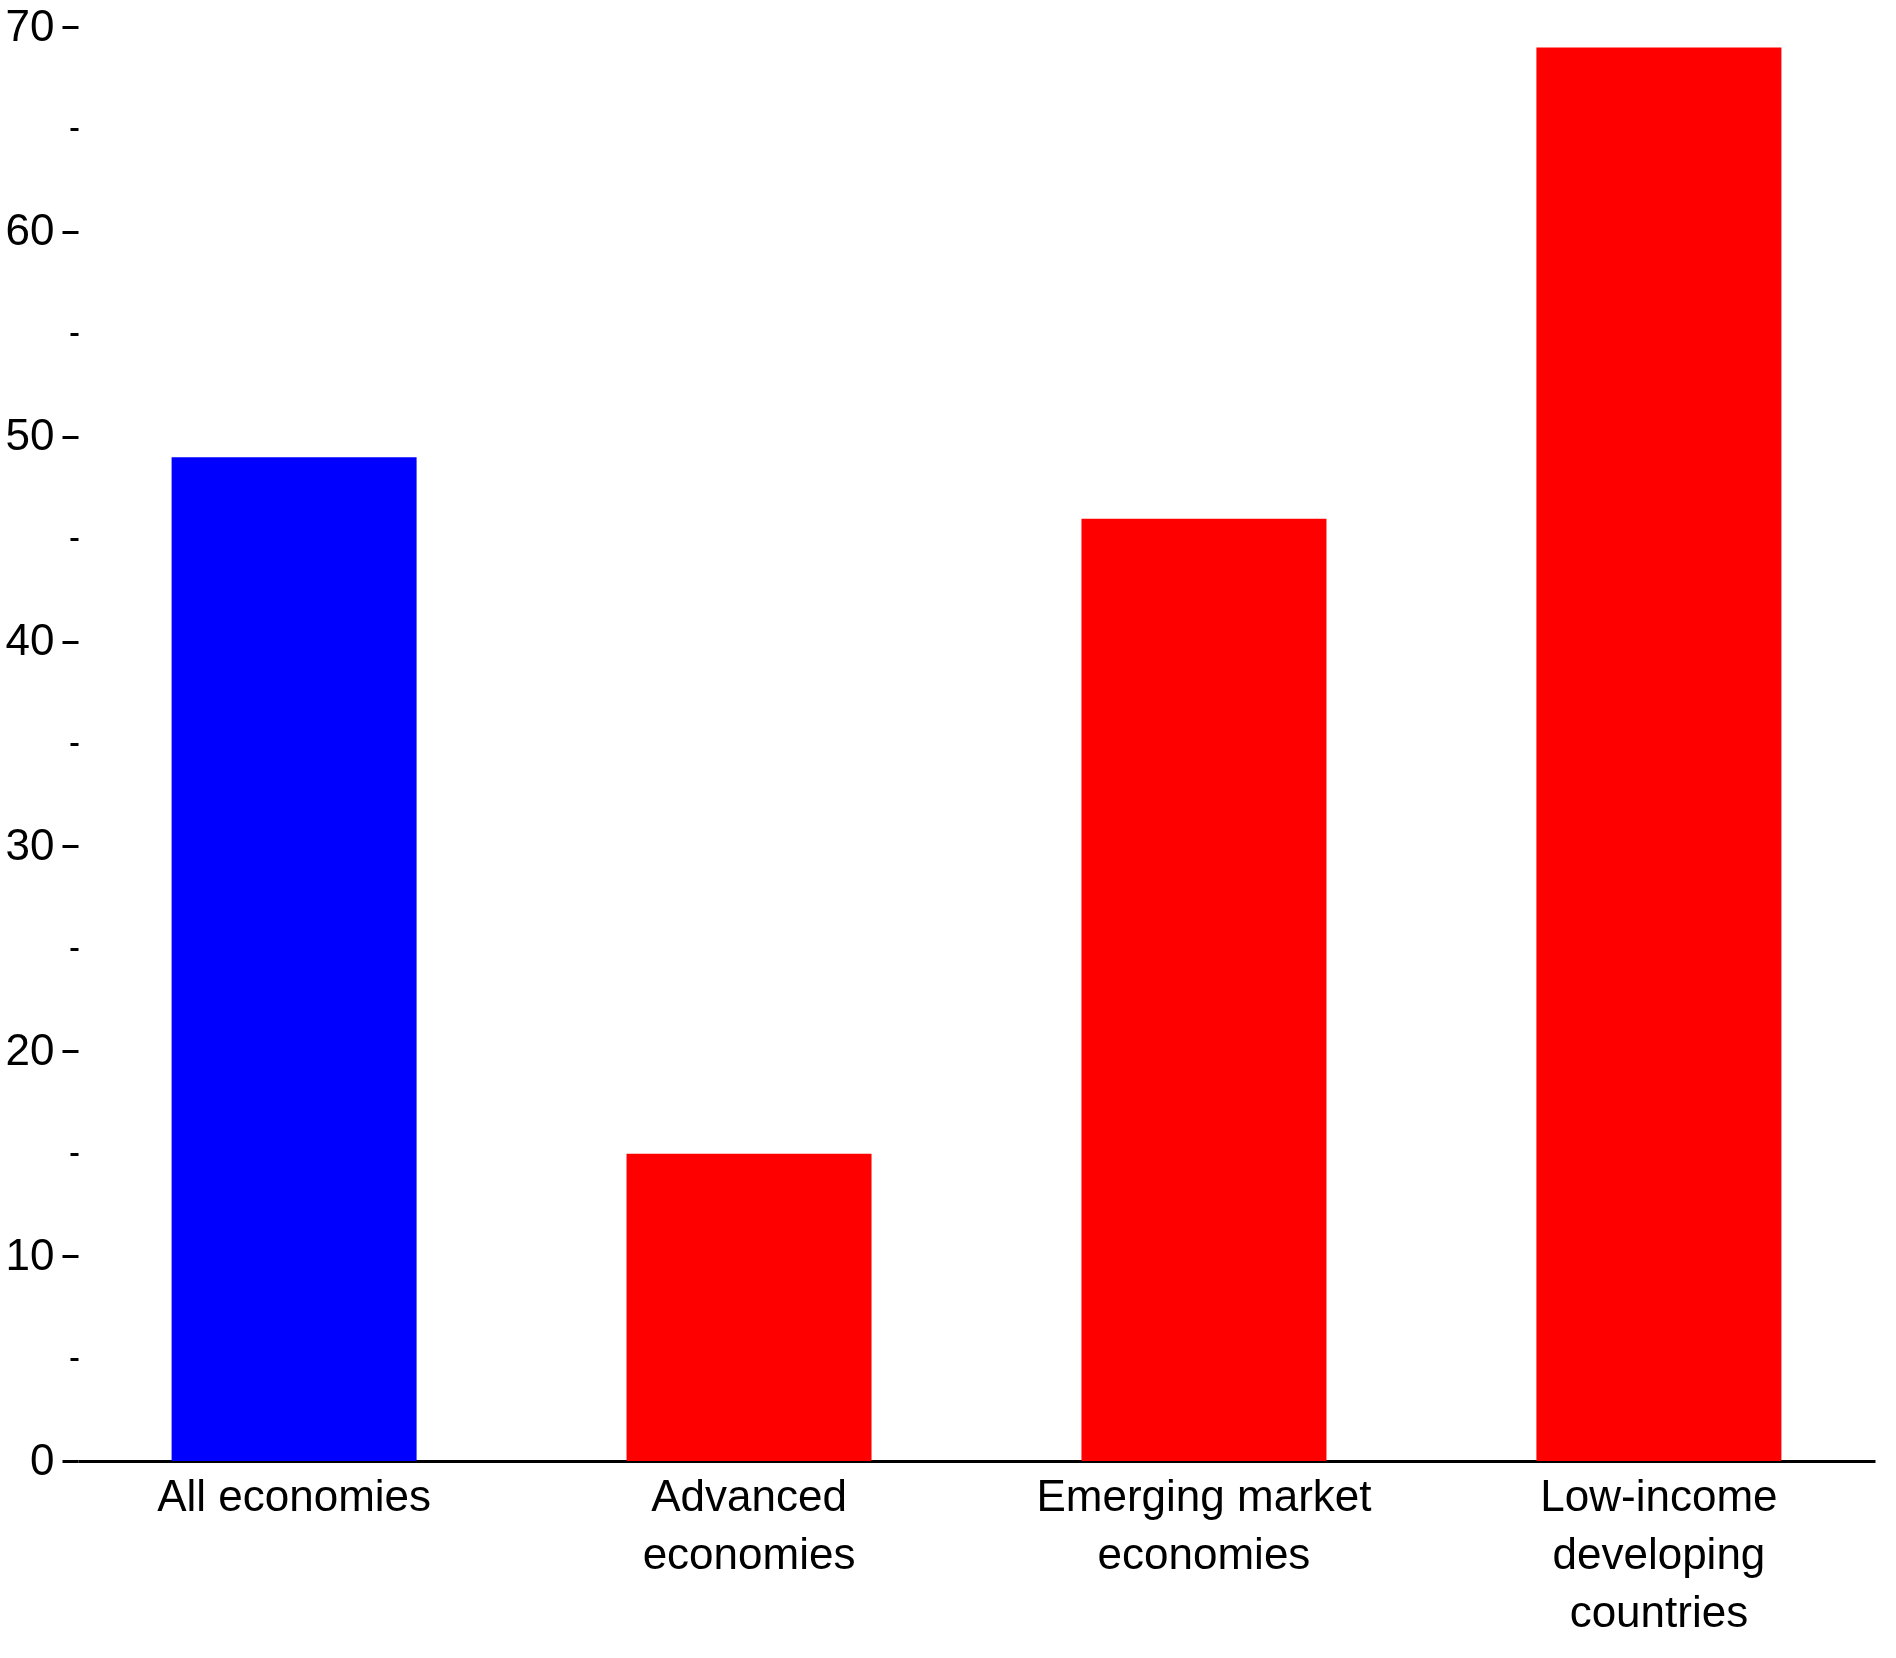 The image size is (1896, 1658). I want to click on x-tick-label: Low-income developing countries, so click(1659, 1553).